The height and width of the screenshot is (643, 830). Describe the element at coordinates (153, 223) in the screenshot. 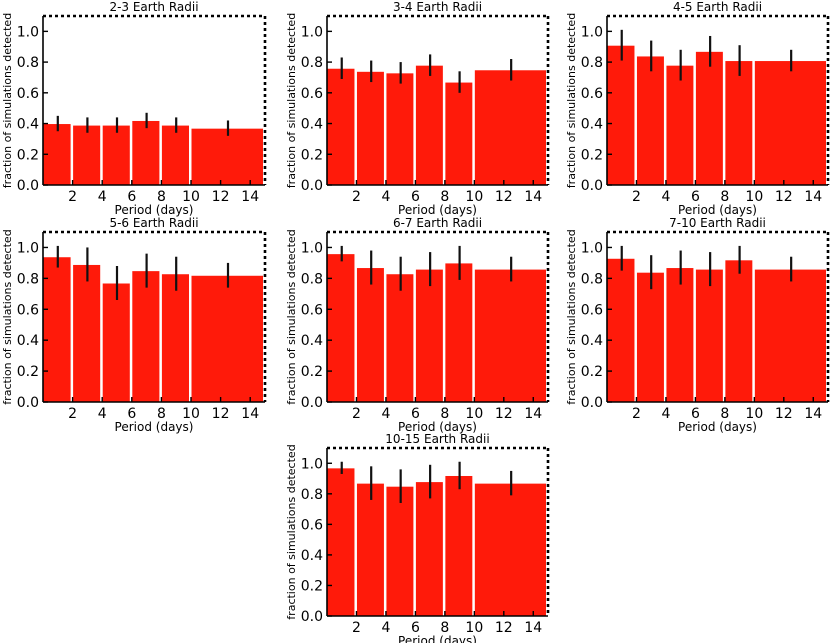

I see `chart-title: 5-6 Earth Radii` at that location.